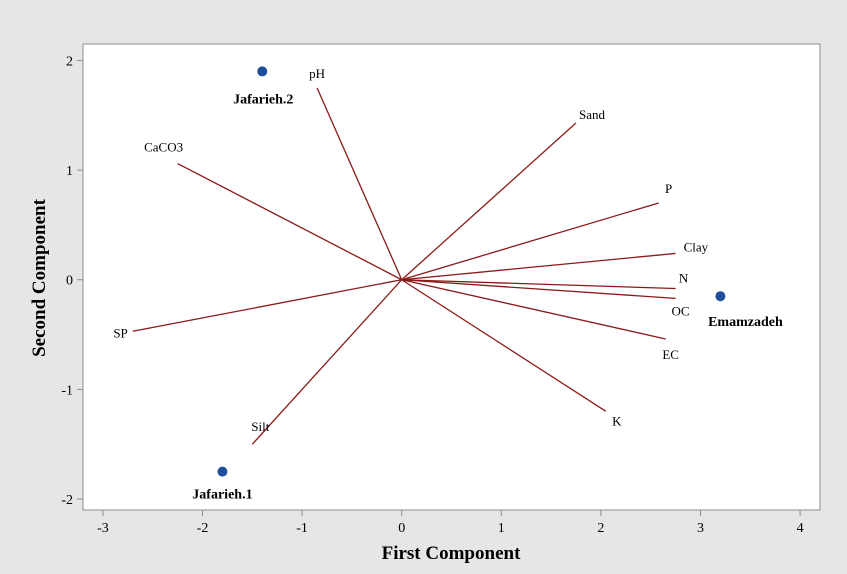 The image size is (847, 574). I want to click on x-tick-label: 0, so click(401, 528).